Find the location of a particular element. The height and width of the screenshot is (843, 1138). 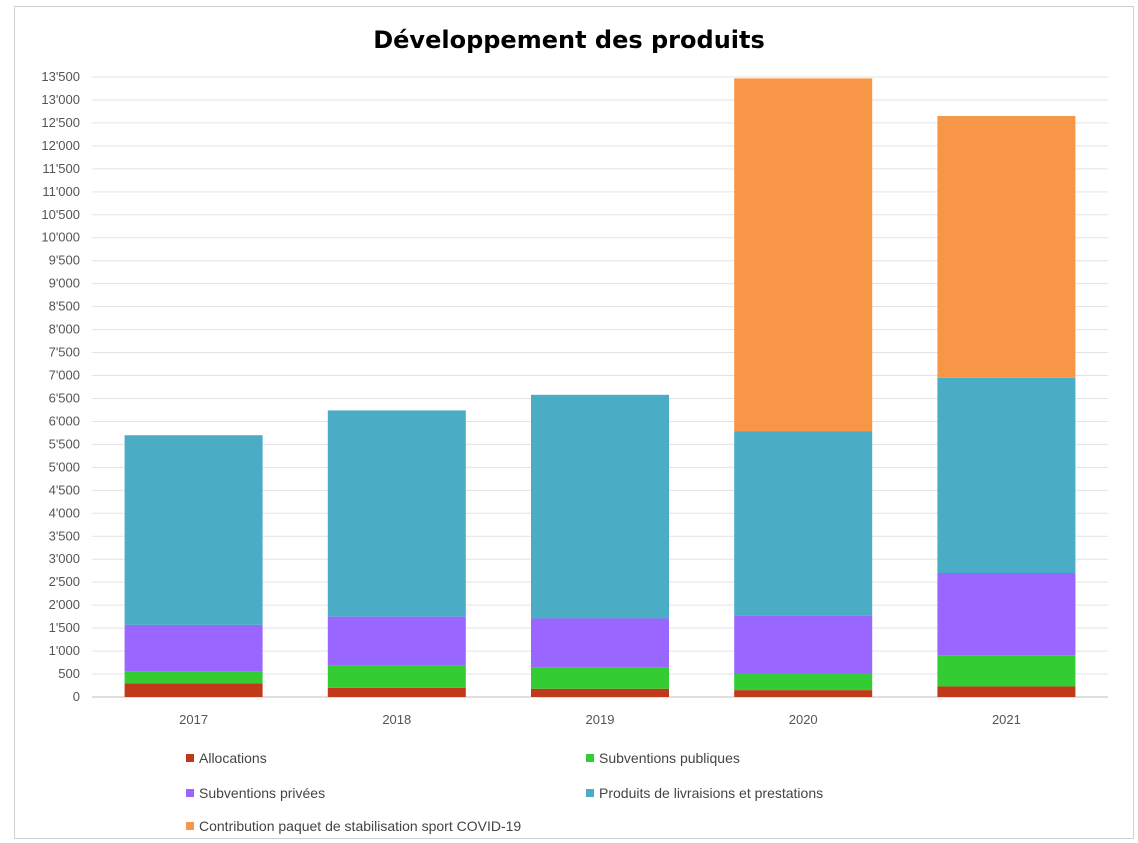

legend-item: Subventions privées is located at coordinates (255, 793).